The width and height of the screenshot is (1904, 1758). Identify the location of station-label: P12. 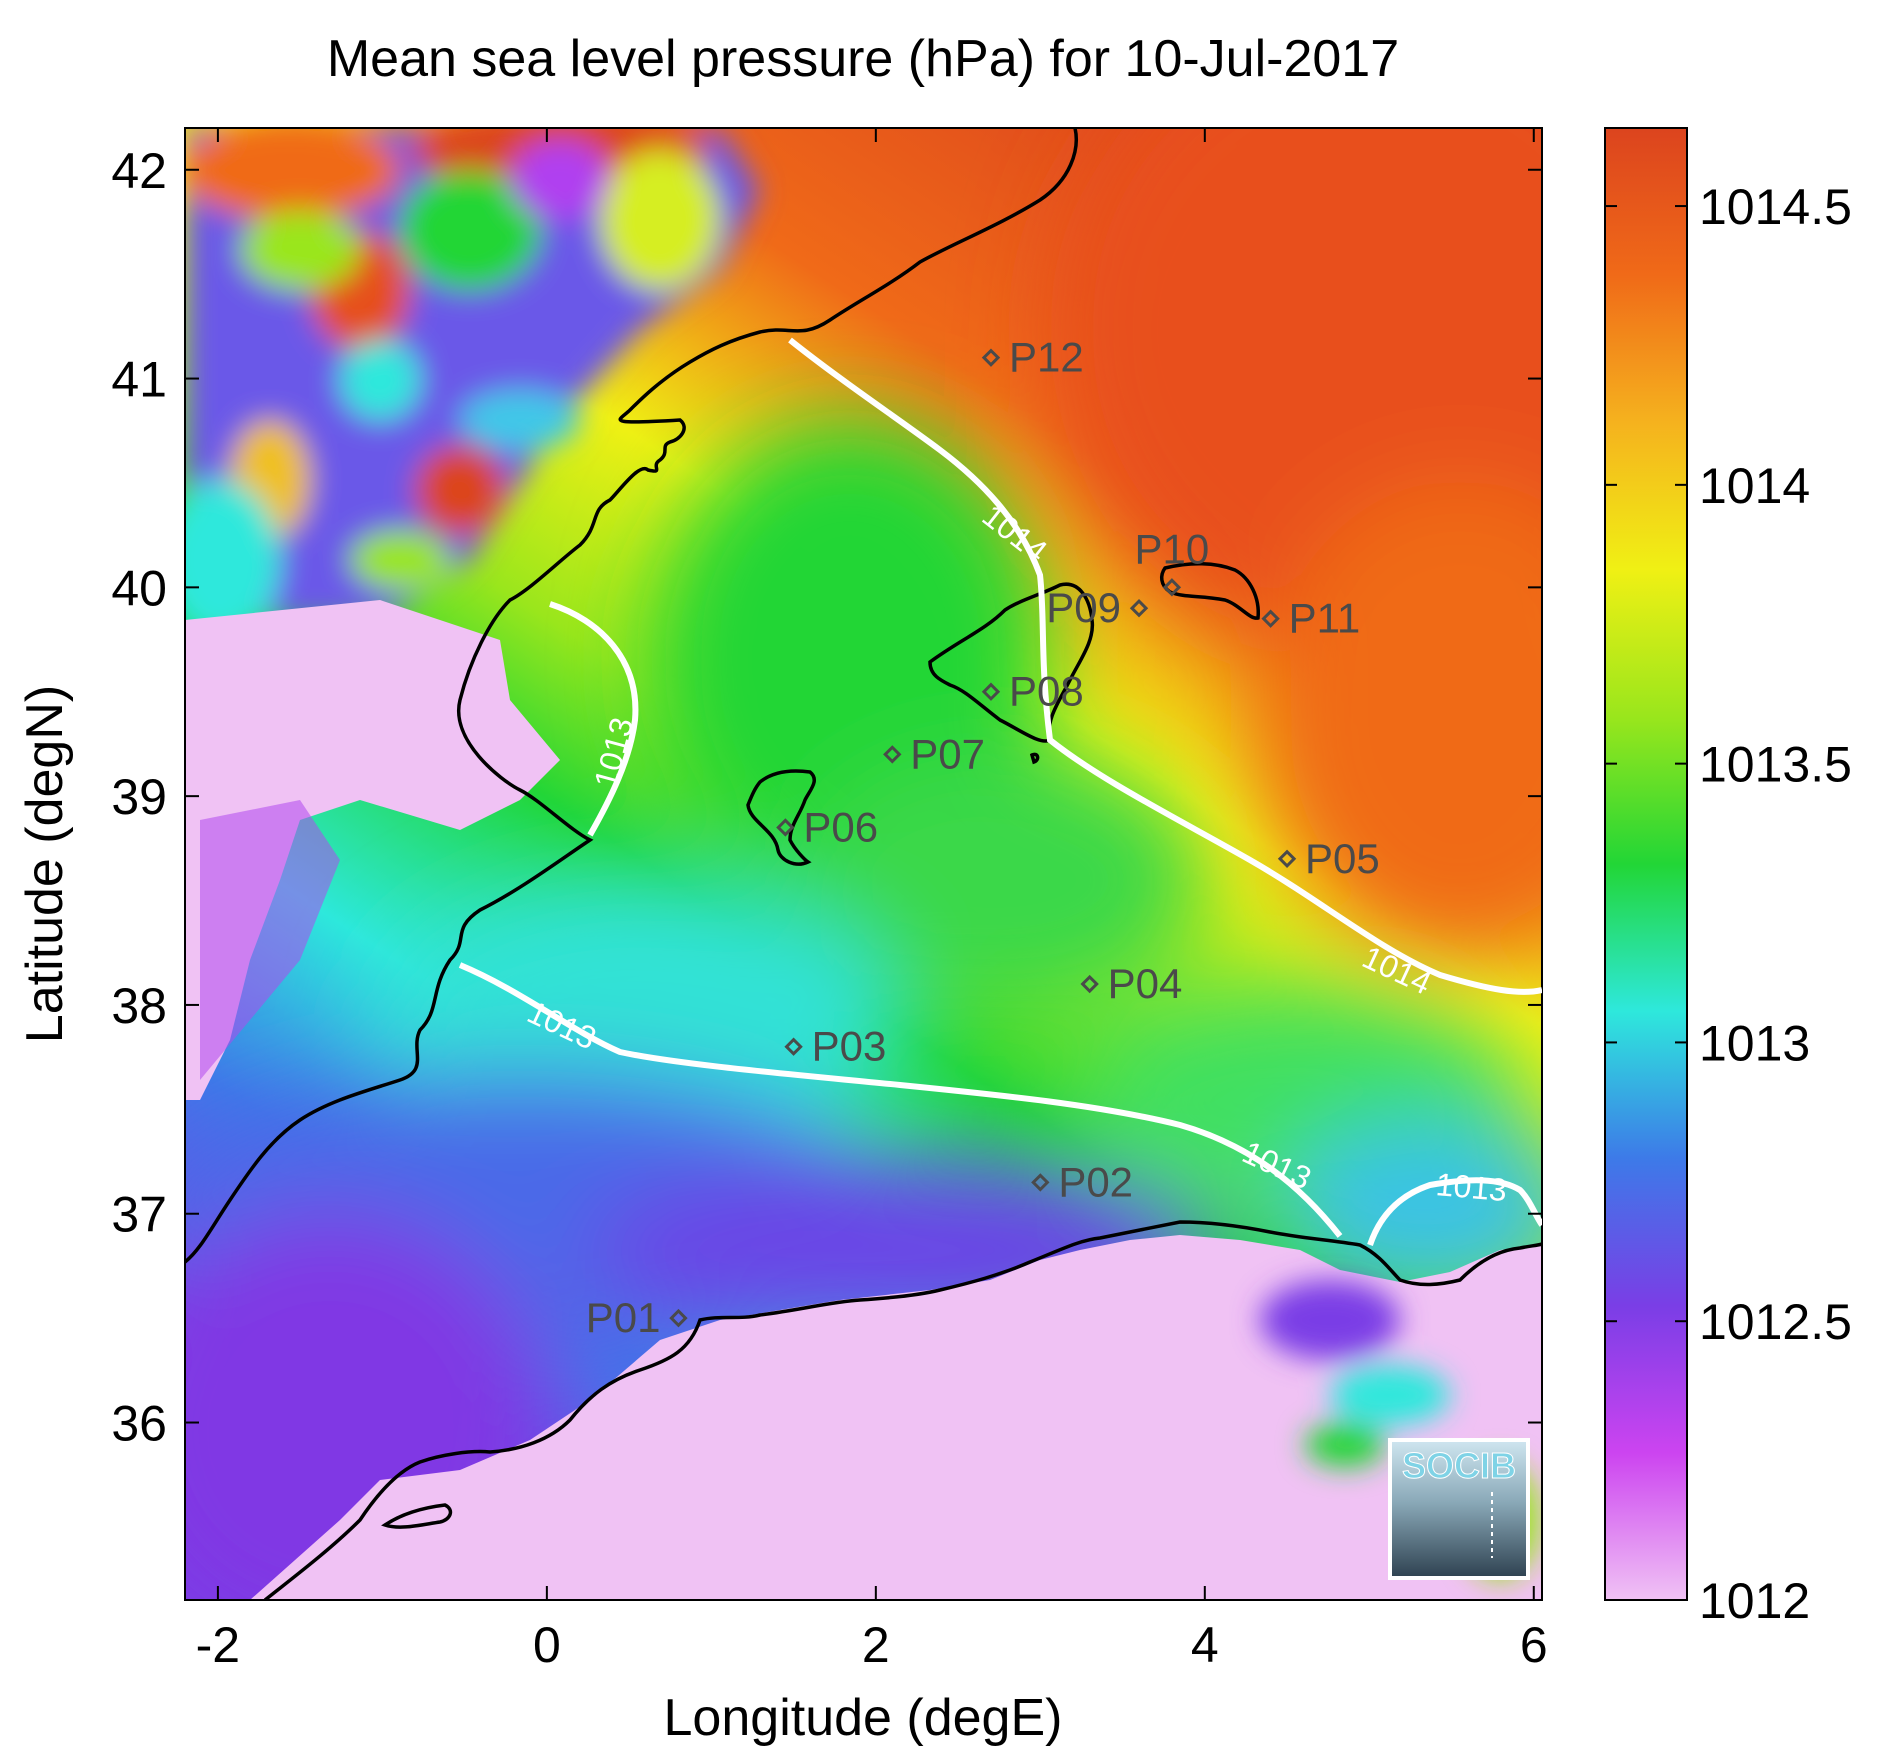
(1046, 357).